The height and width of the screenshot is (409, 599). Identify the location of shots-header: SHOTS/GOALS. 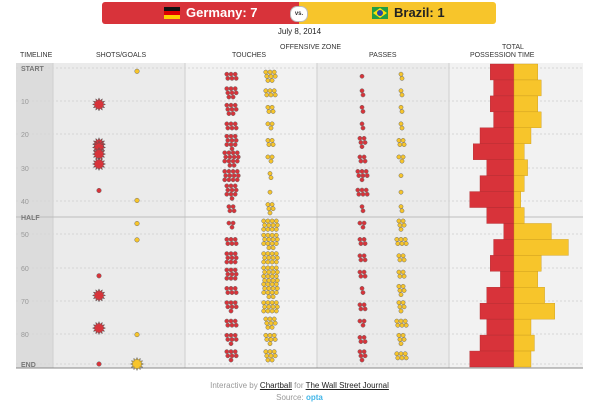
(121, 55).